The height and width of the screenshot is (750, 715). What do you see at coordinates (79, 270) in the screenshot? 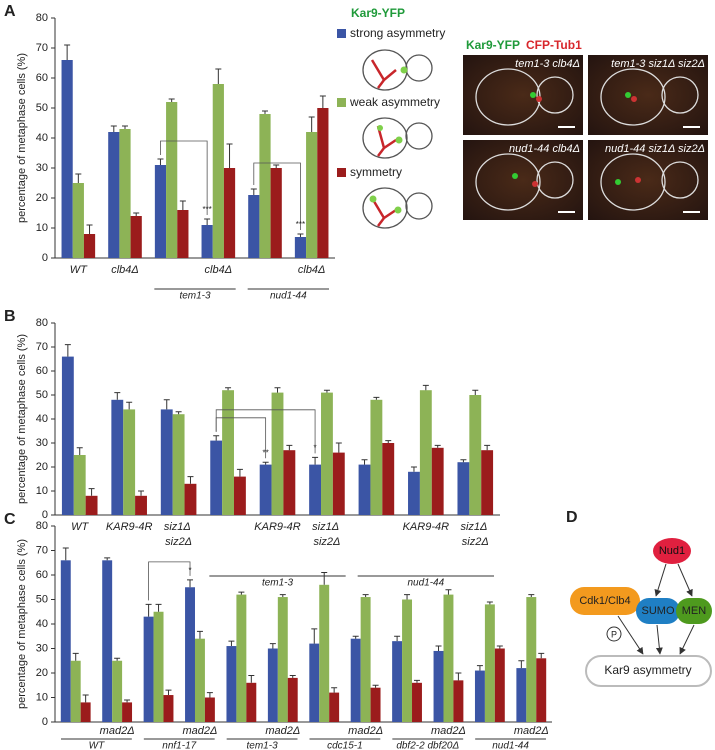
I see `x-tick-label: WT` at bounding box center [79, 270].